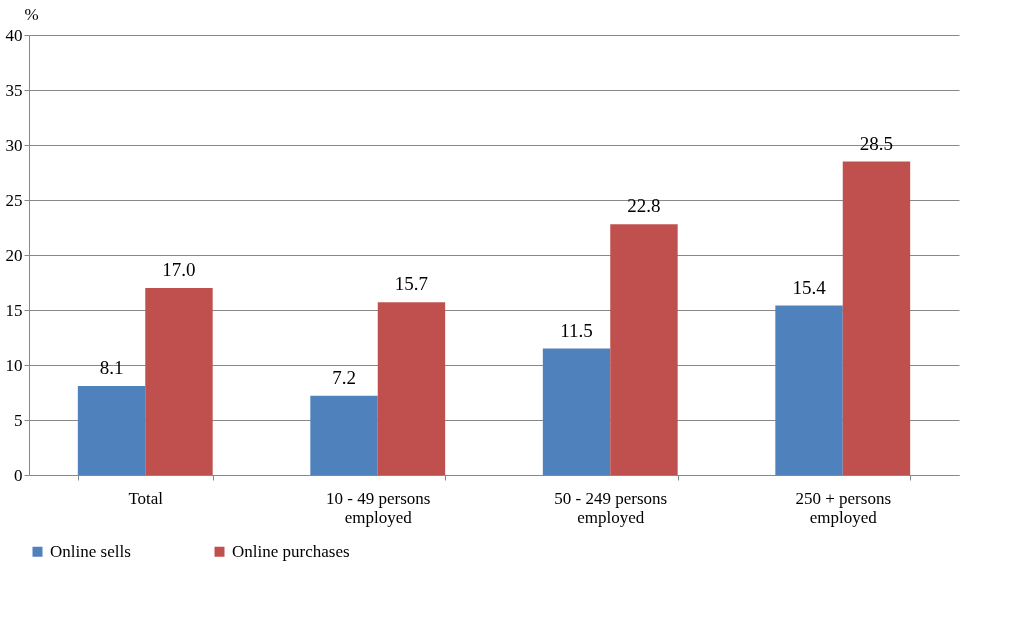 This screenshot has height=623, width=1027. I want to click on x-tick-label: 50 - 249 persons employed, so click(611, 507).